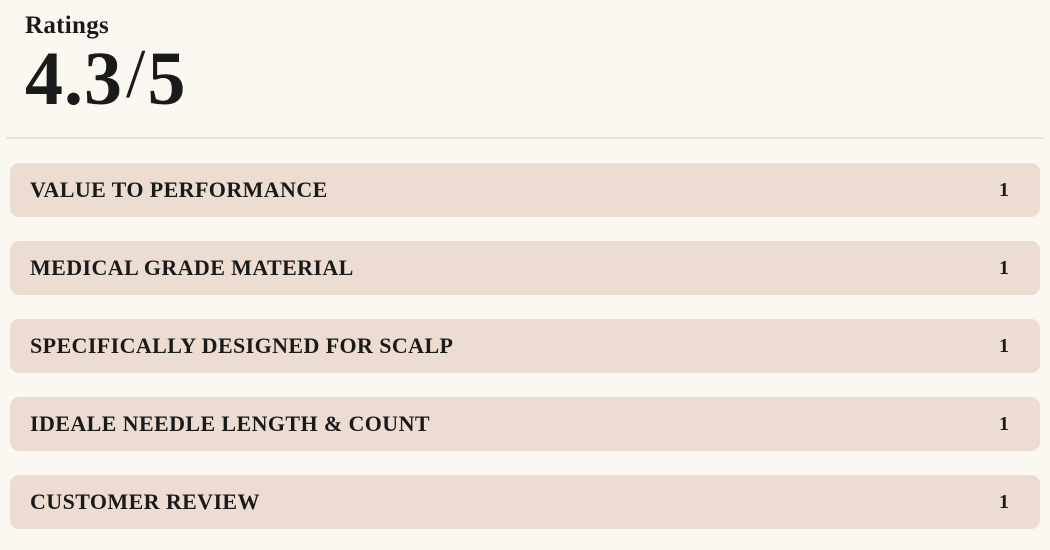  What do you see at coordinates (242, 346) in the screenshot?
I see `category-label: SPECIFICALLY DESIGNED FOR SCALP` at bounding box center [242, 346].